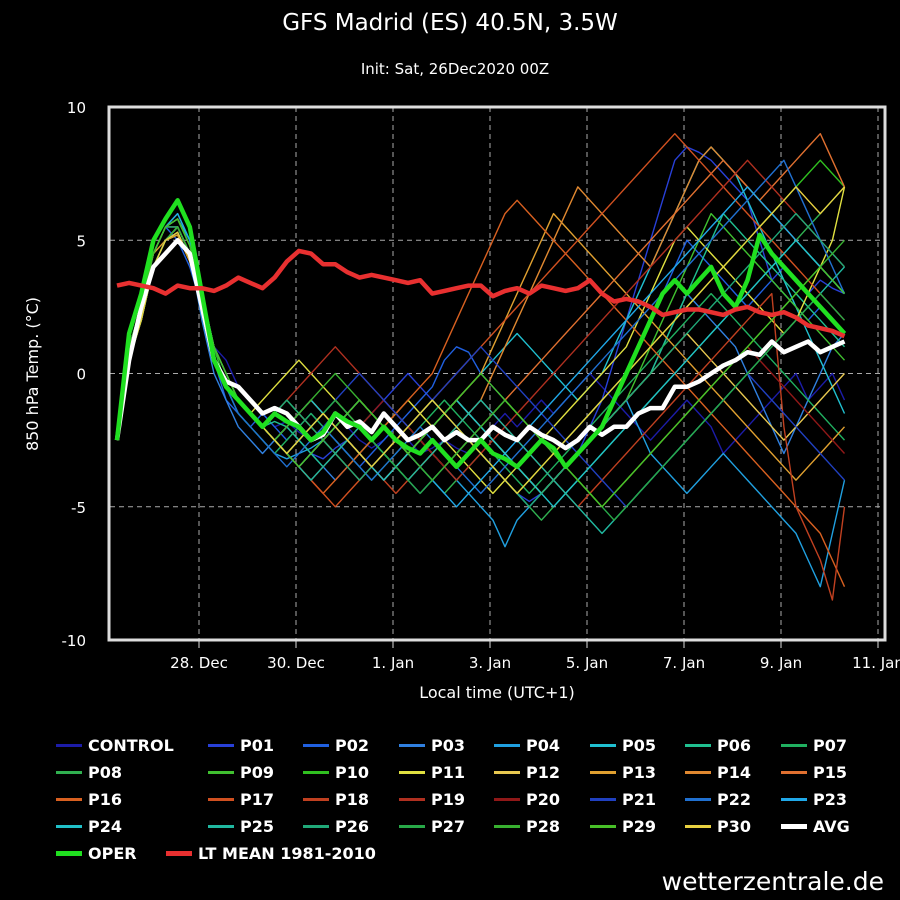  I want to click on legend-label: P27, so click(448, 826).